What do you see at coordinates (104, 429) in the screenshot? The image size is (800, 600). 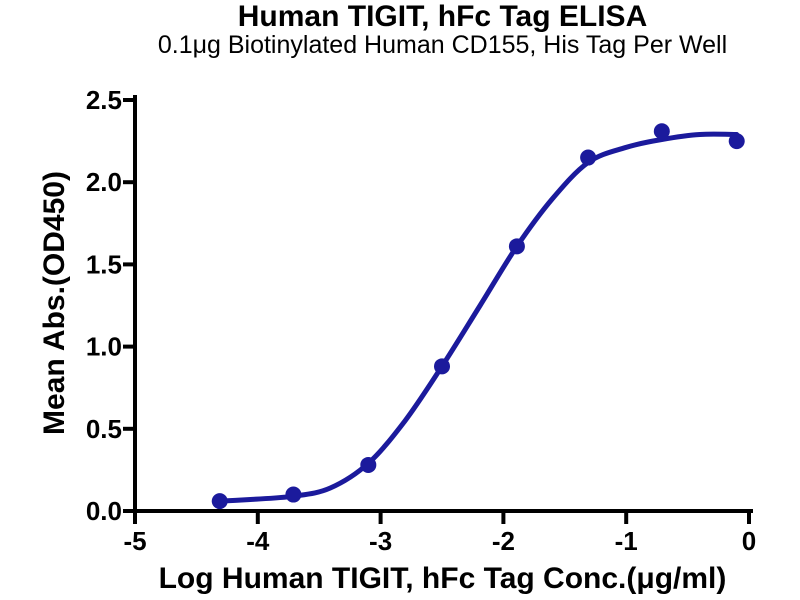 I see `y-tick-label: 0.5` at bounding box center [104, 429].